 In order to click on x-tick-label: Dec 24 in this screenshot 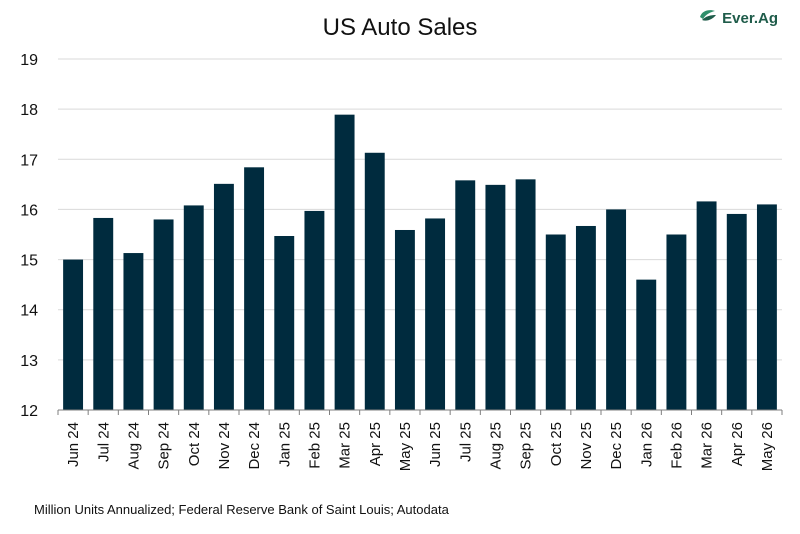, I will do `click(254, 446)`.